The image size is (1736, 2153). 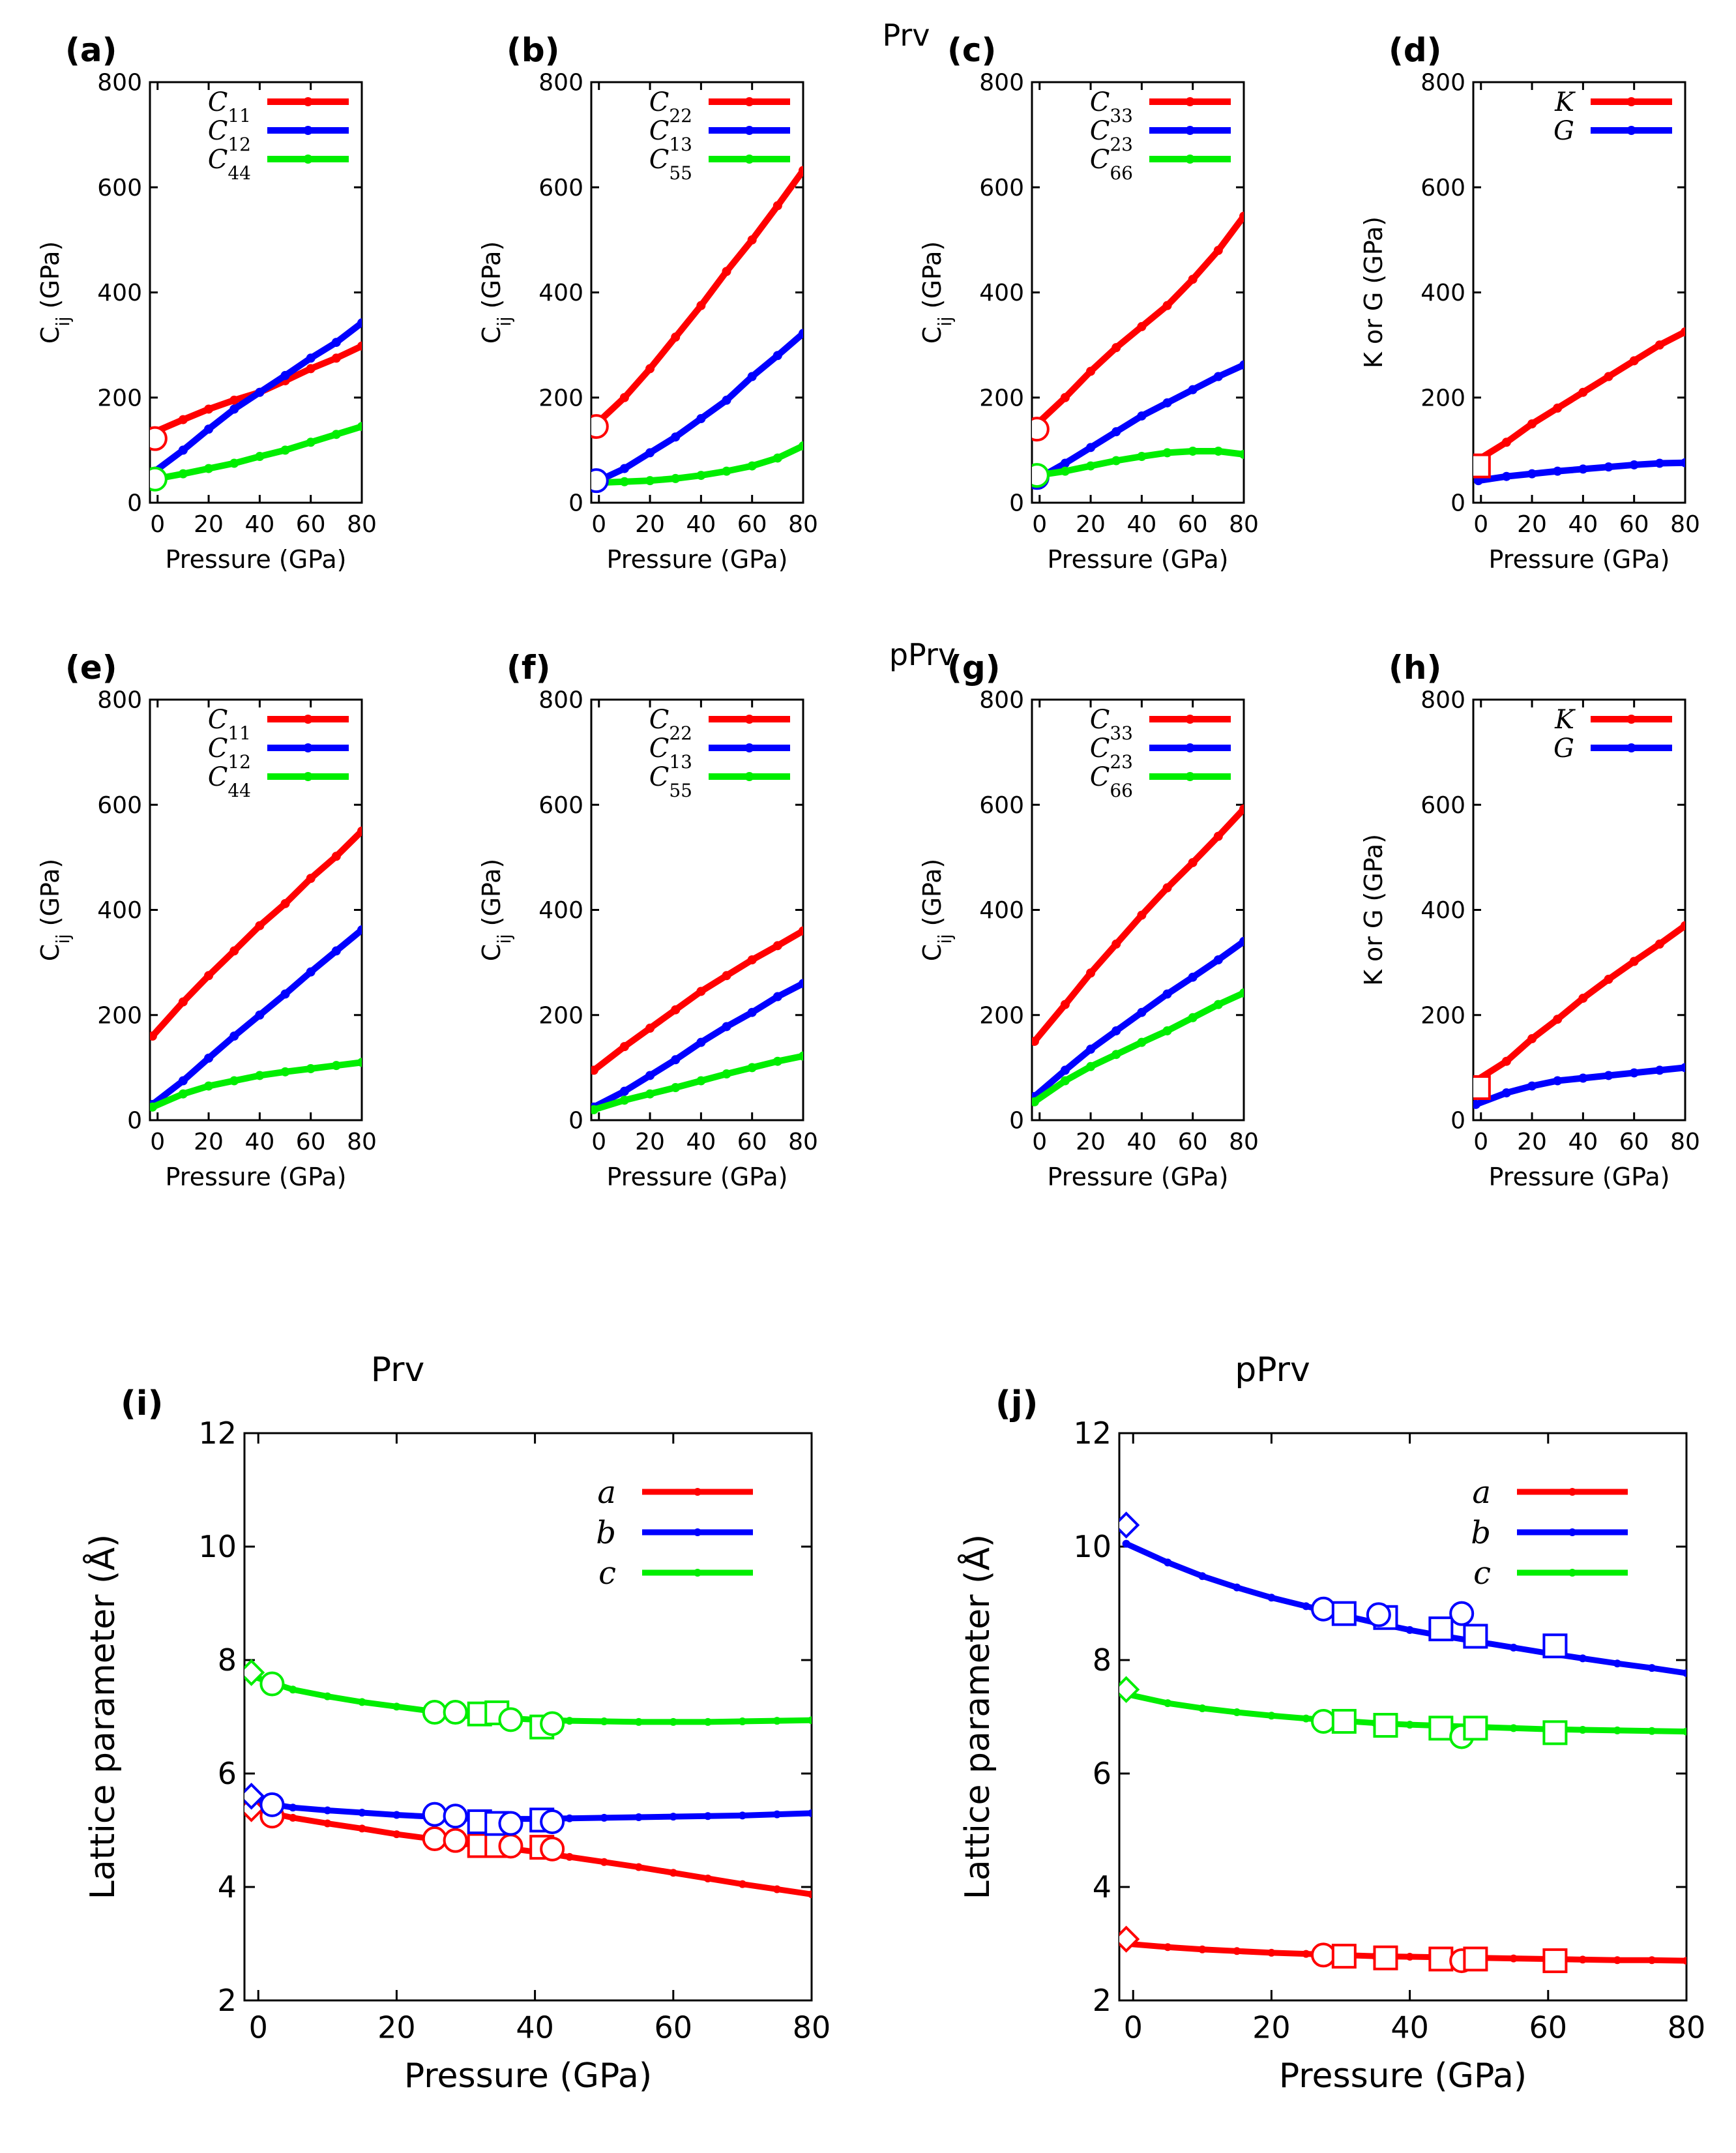 What do you see at coordinates (1016, 1403) in the screenshot?
I see `panel-label: (j)` at bounding box center [1016, 1403].